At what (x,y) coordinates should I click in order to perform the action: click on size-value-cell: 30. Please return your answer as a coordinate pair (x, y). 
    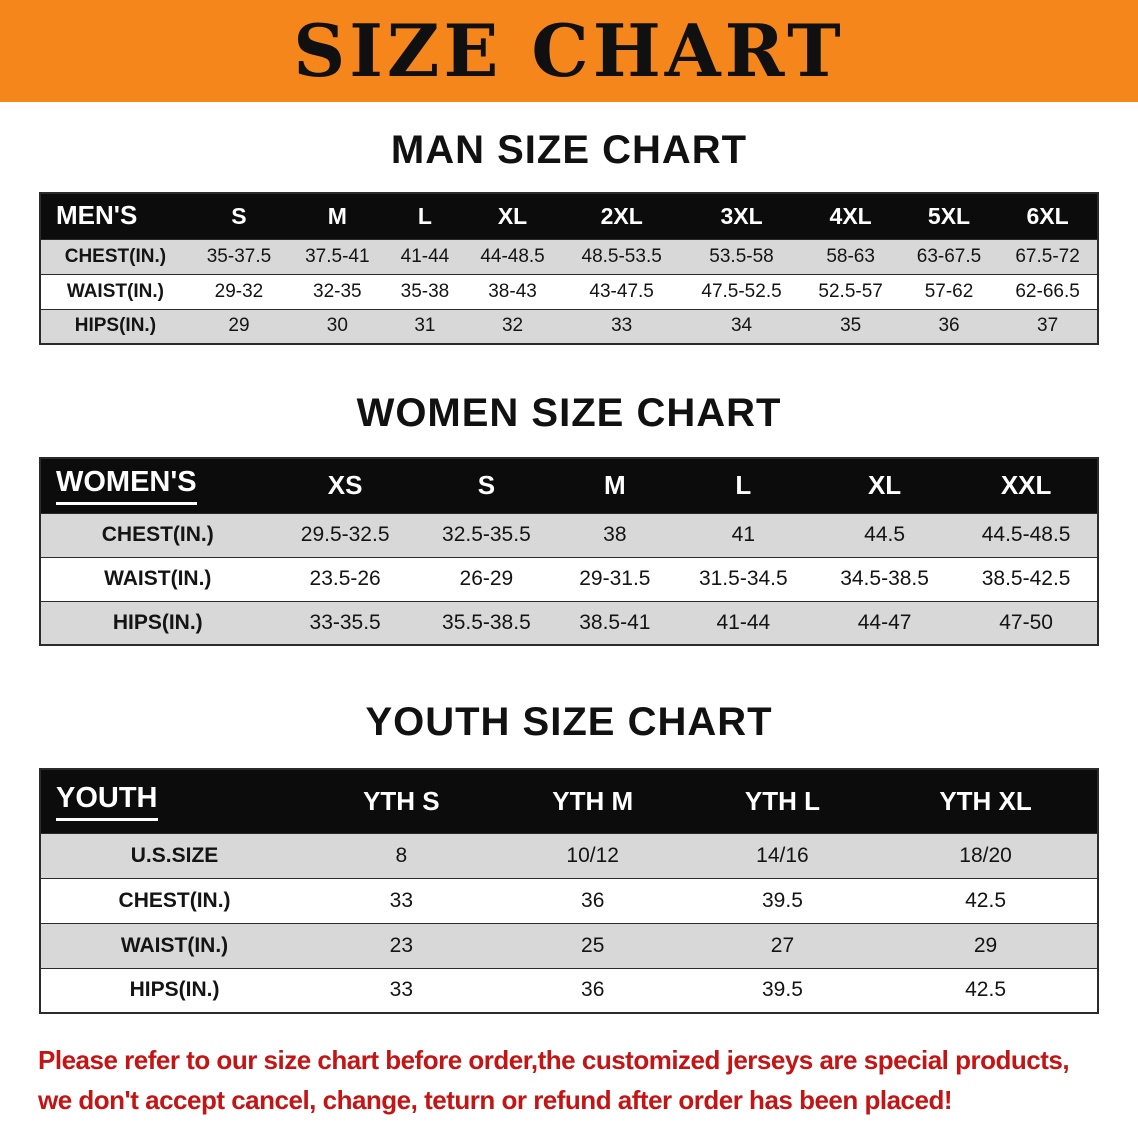
    Looking at the image, I should click on (337, 326).